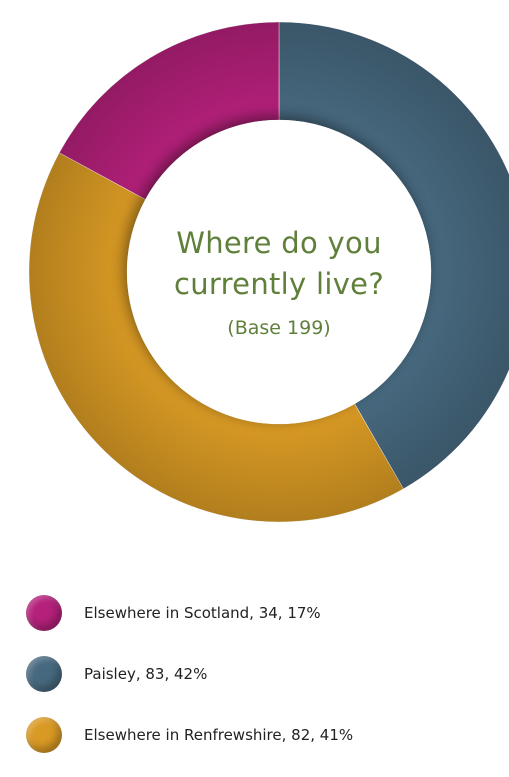 Image resolution: width=509 pixels, height=777 pixels. What do you see at coordinates (219, 735) in the screenshot?
I see `legend-label-elsewhere-in-renfrewshire: Elsewhere in Renfrewshire, 82, 41%` at bounding box center [219, 735].